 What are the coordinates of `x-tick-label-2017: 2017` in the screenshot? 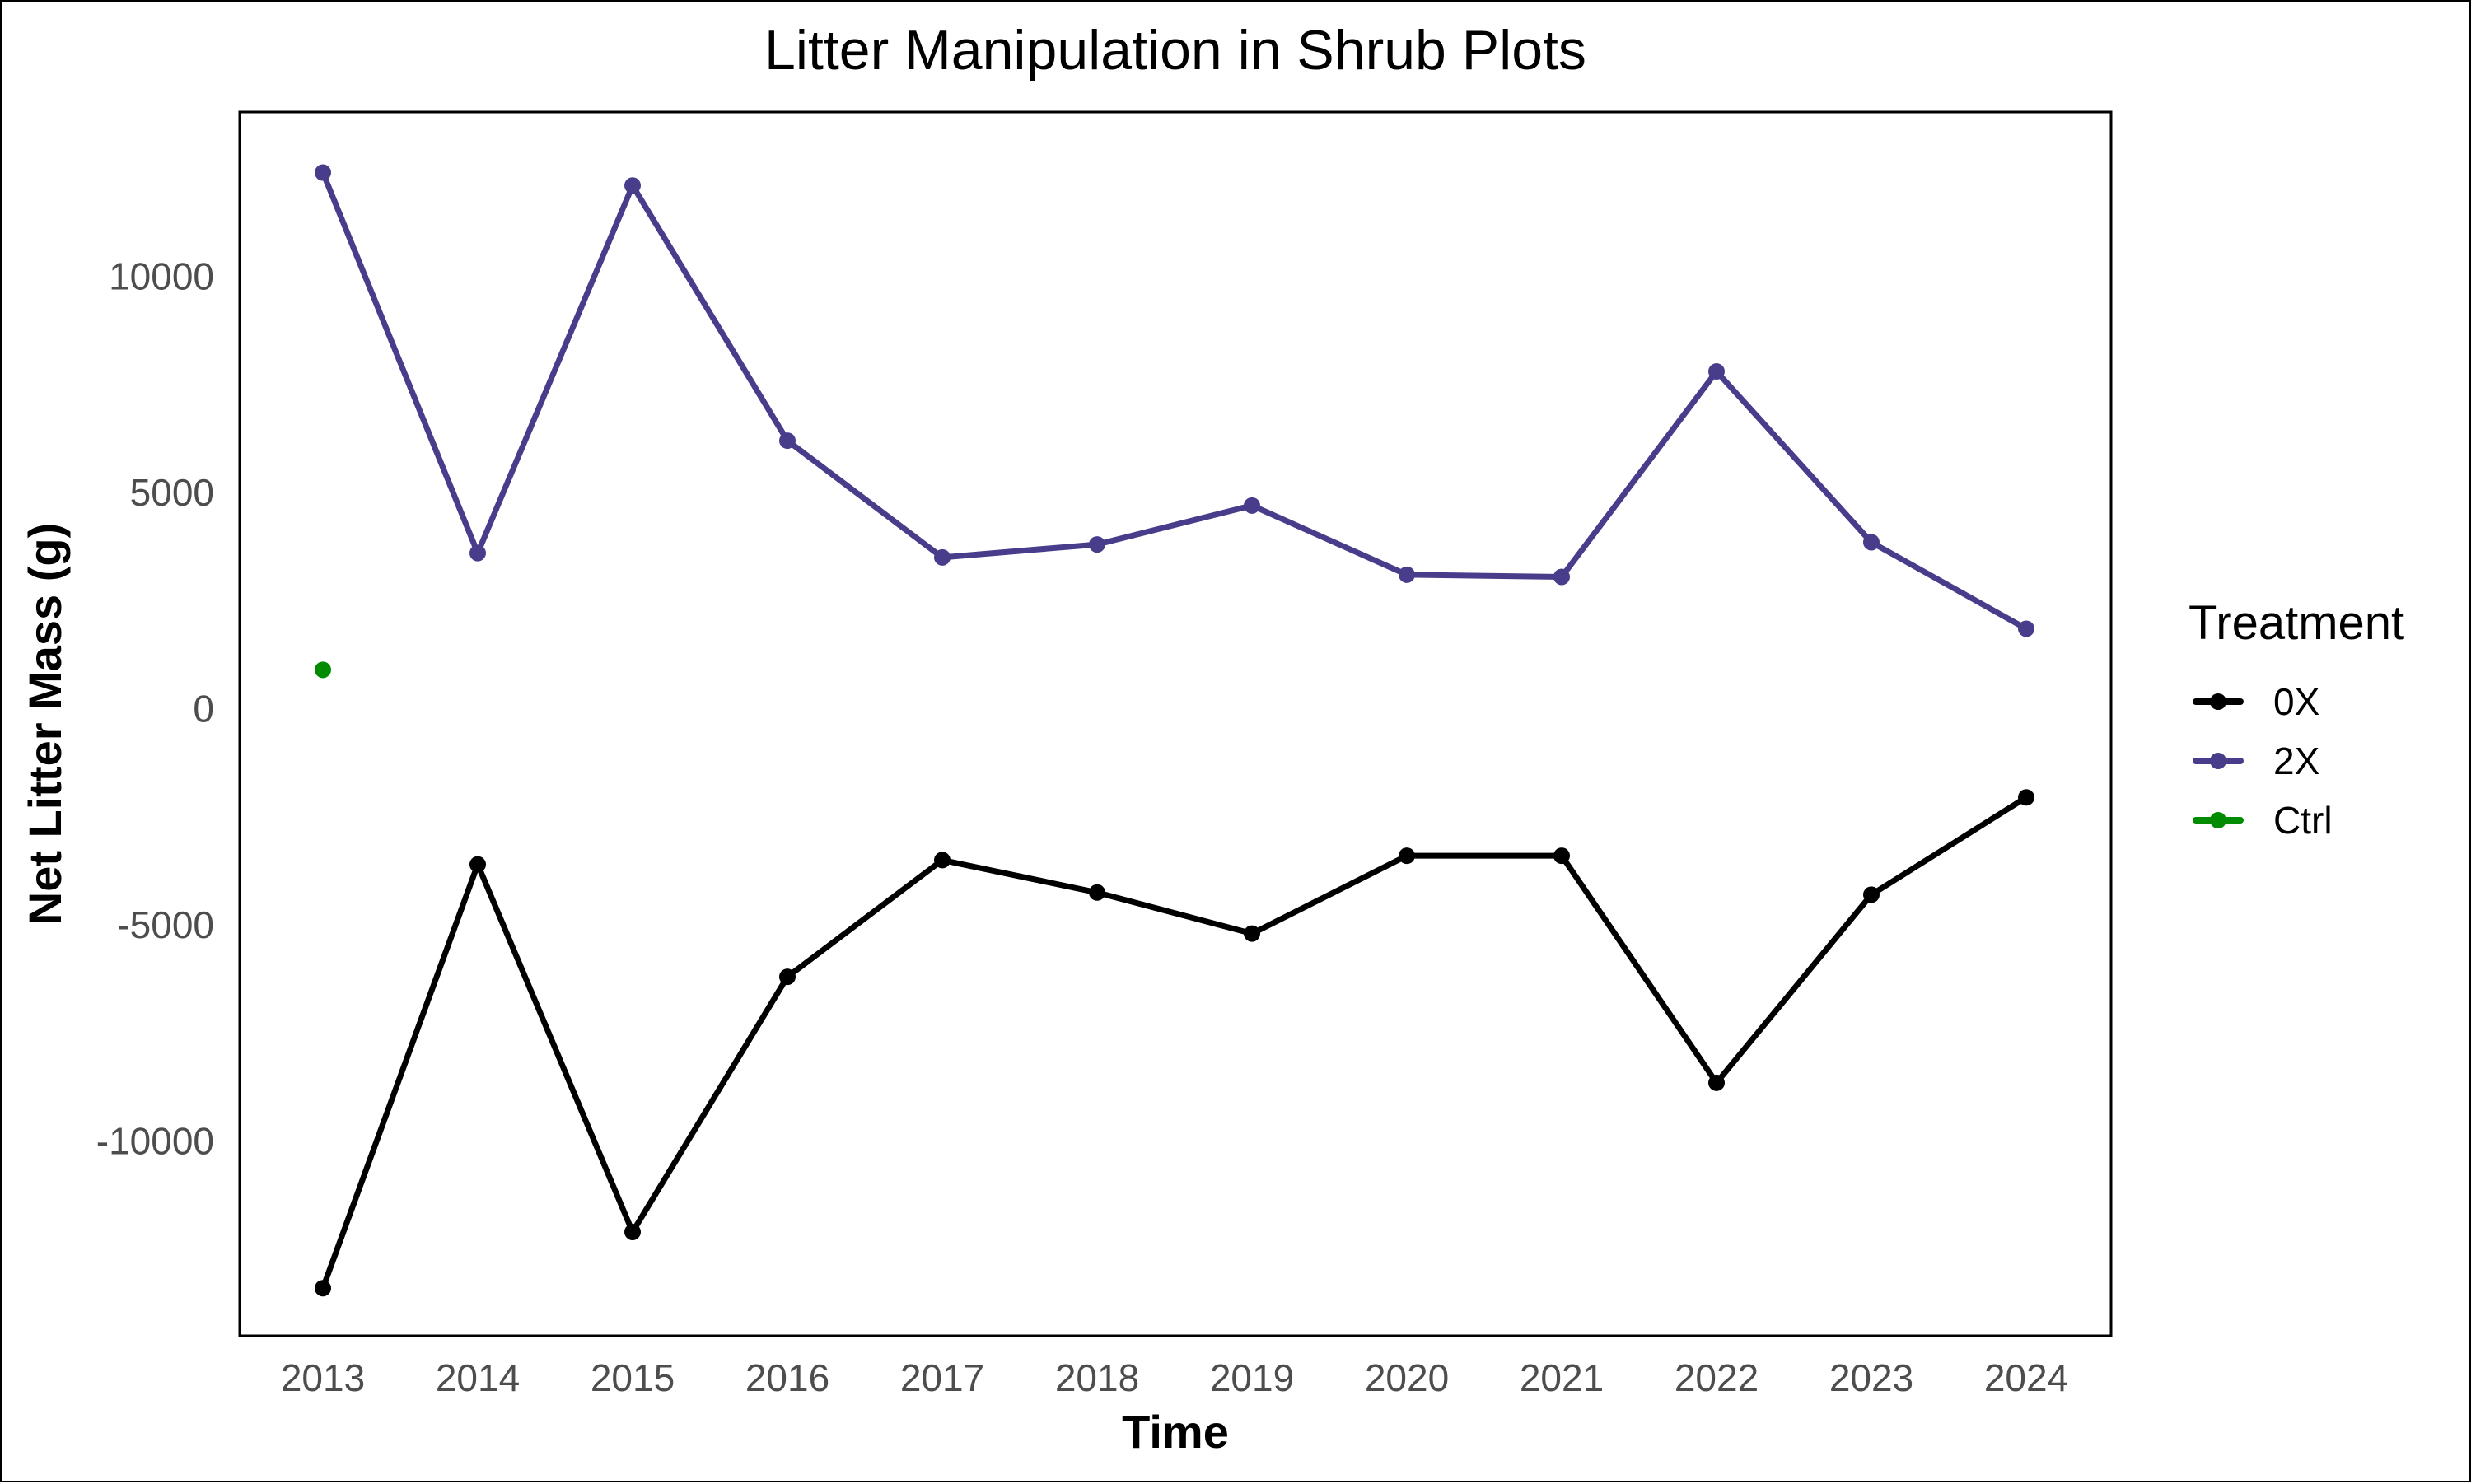 It's located at (942, 1377).